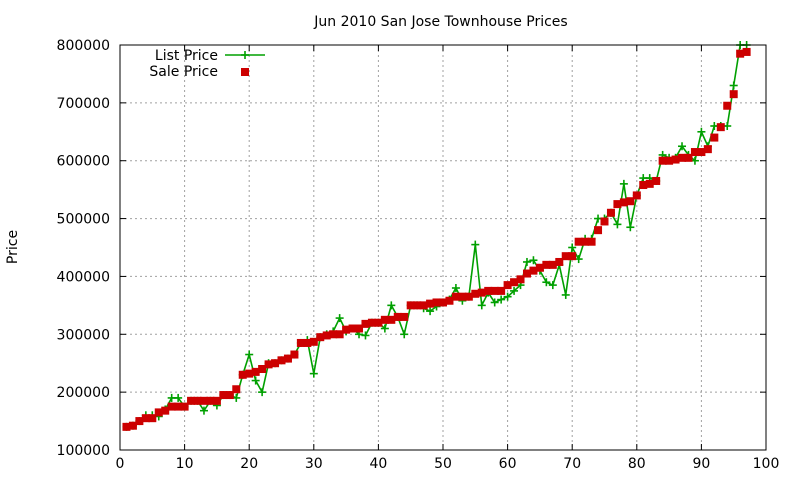 This screenshot has height=480, width=800. Describe the element at coordinates (83, 277) in the screenshot. I see `y-tick-label: 400000` at that location.